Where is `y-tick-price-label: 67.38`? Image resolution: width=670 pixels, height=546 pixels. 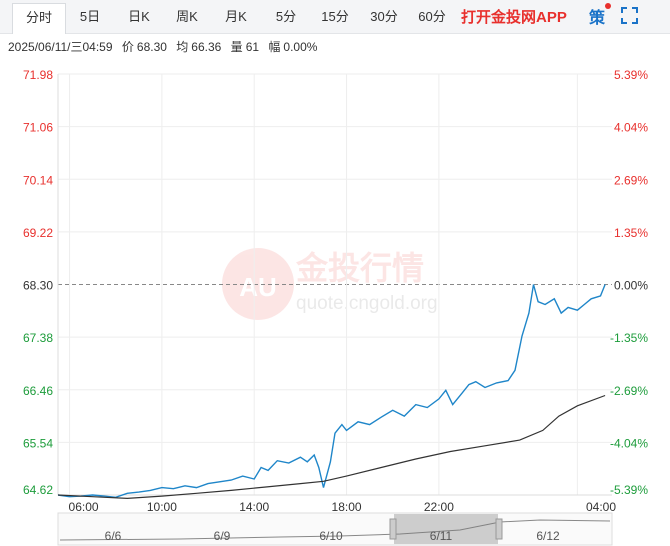
y-tick-price-label: 67.38 is located at coordinates (38, 338).